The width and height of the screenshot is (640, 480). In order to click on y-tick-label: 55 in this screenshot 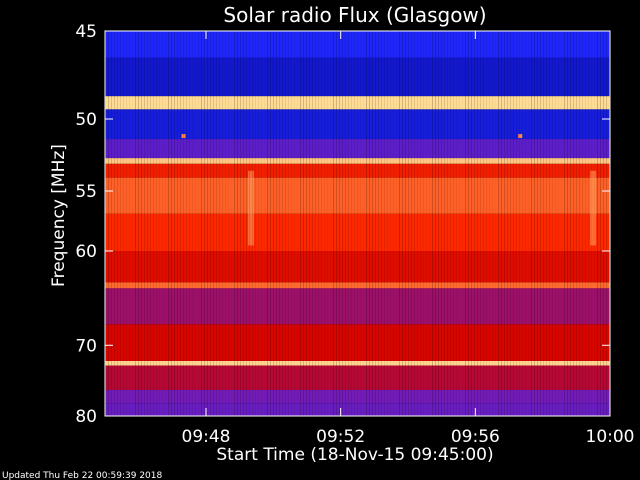, I will do `click(86, 192)`.